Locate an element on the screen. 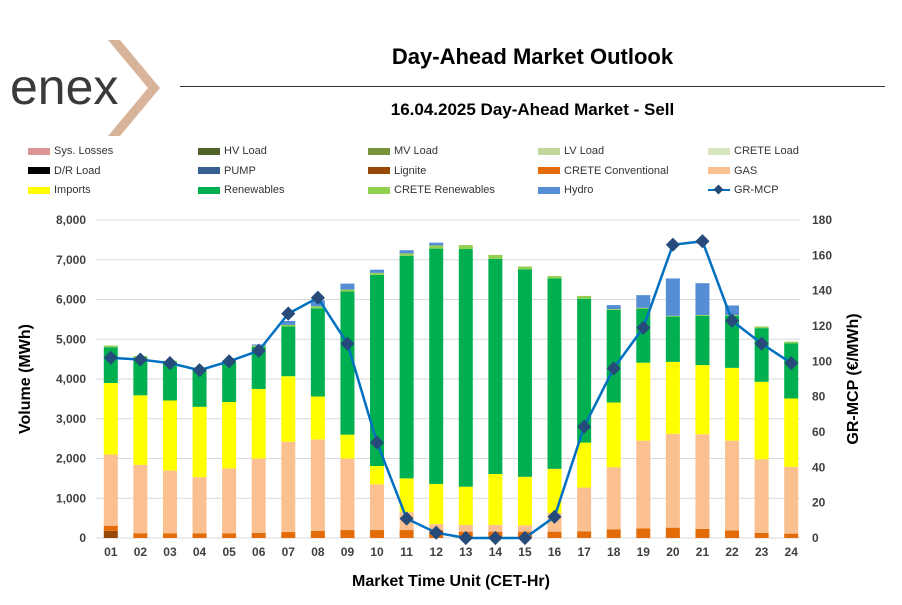 The height and width of the screenshot is (605, 902). legend-item: Lignite is located at coordinates (397, 171).